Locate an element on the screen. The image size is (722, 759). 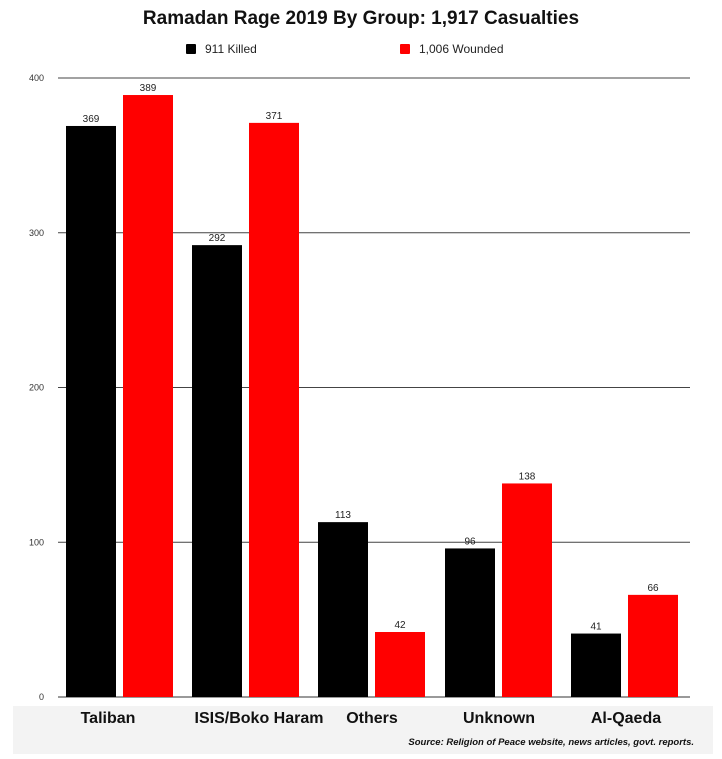
data-label: 41 is located at coordinates (596, 627).